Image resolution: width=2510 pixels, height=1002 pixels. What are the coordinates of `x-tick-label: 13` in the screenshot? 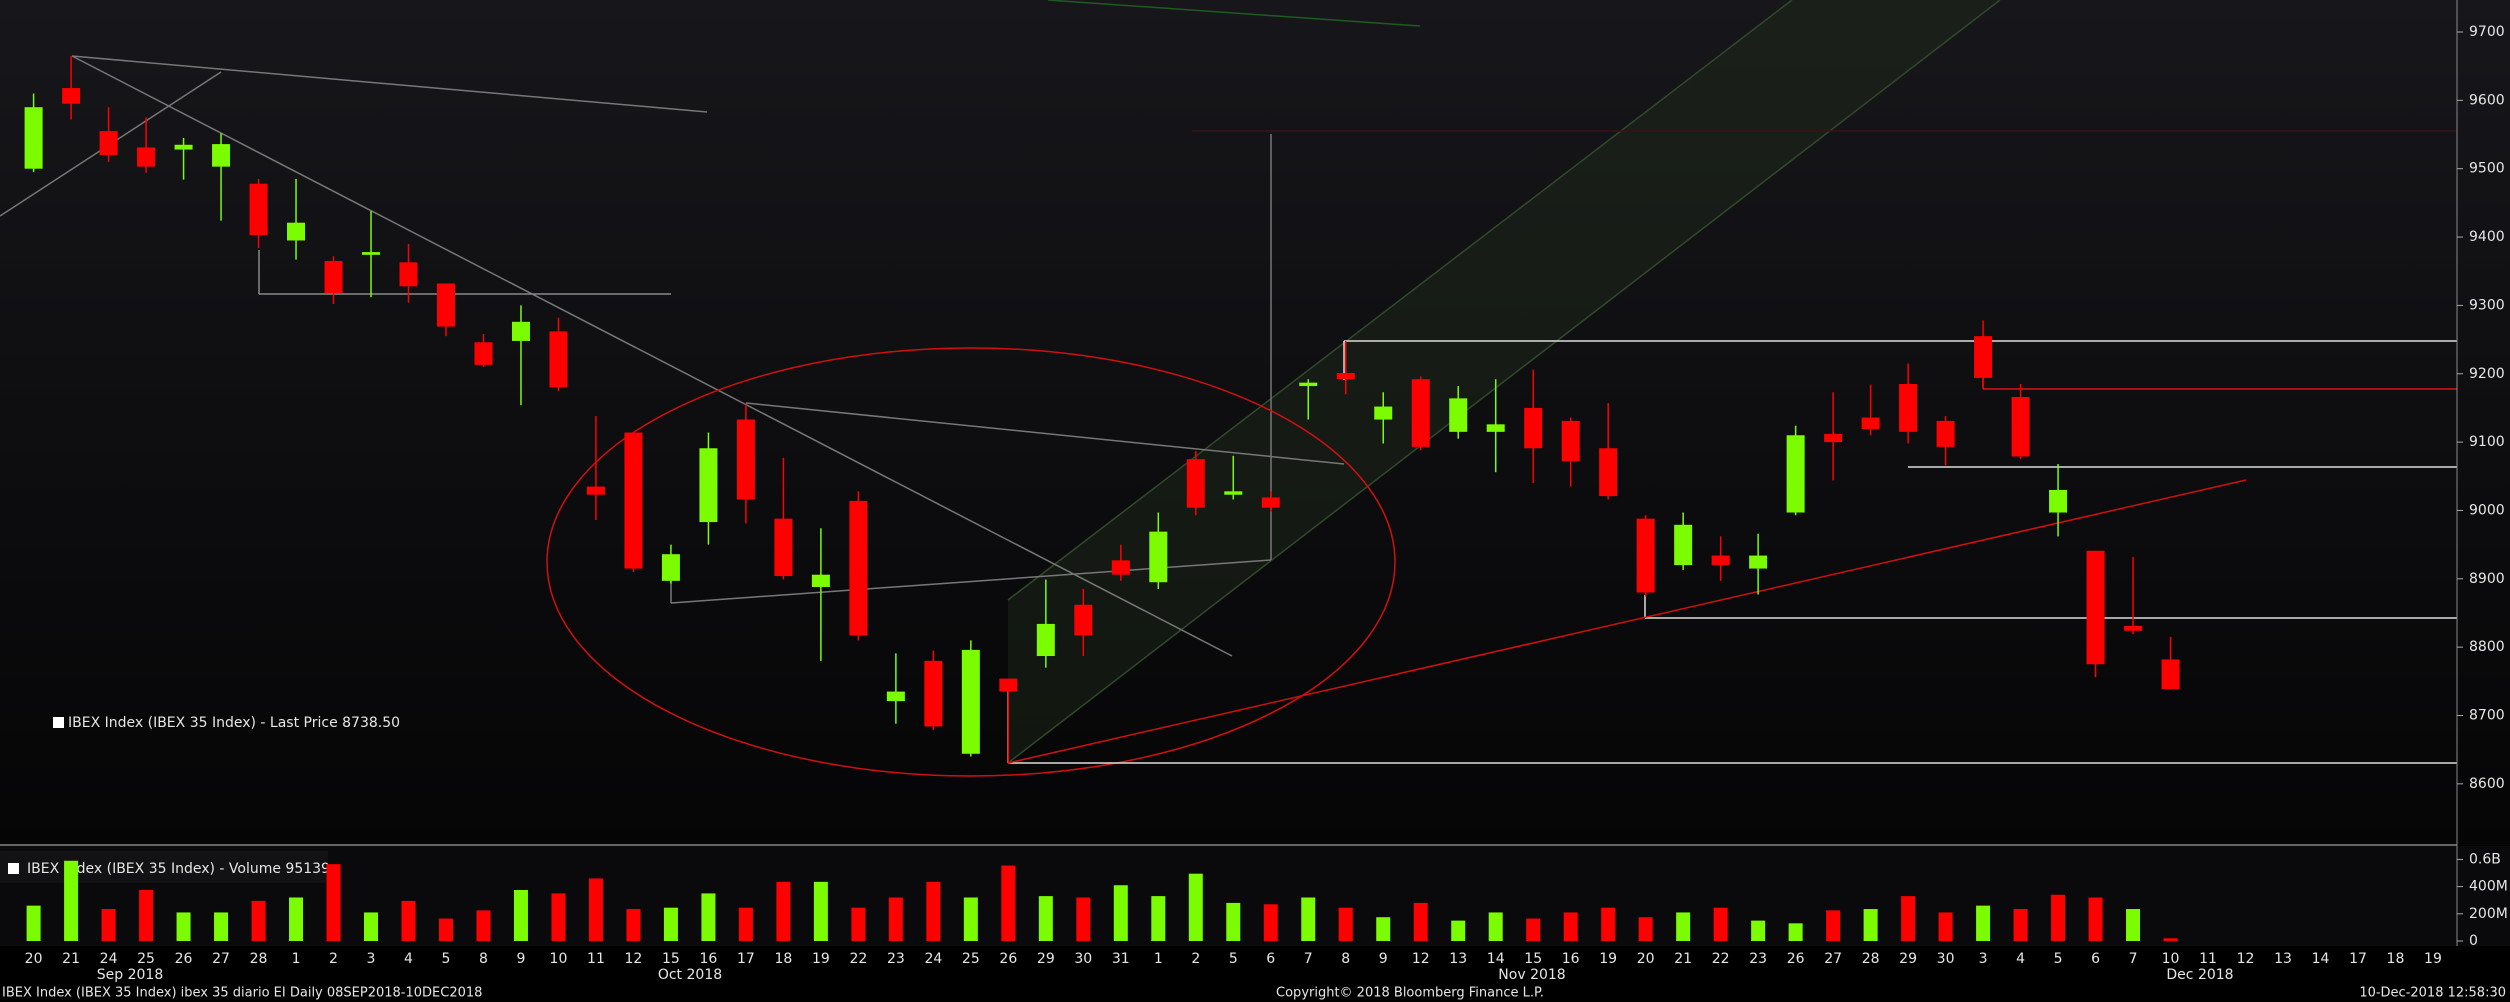 It's located at (2283, 959).